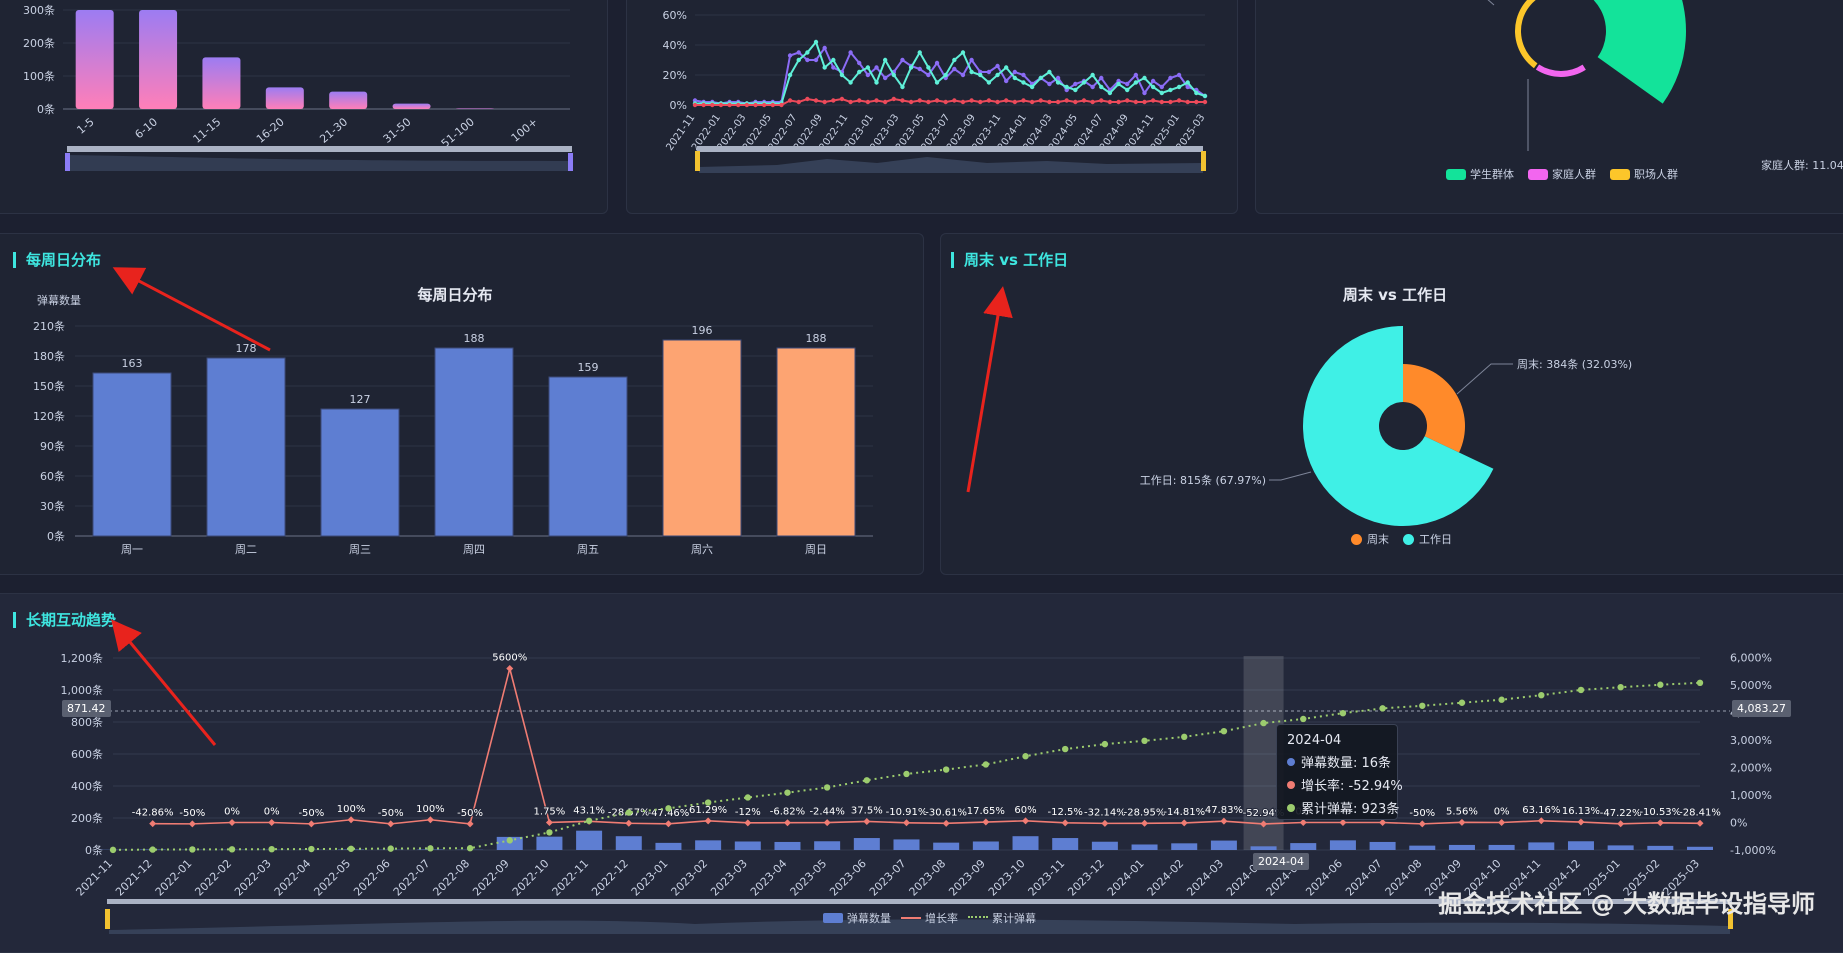  I want to click on x-tick-label: 2023-10, so click(1007, 878).